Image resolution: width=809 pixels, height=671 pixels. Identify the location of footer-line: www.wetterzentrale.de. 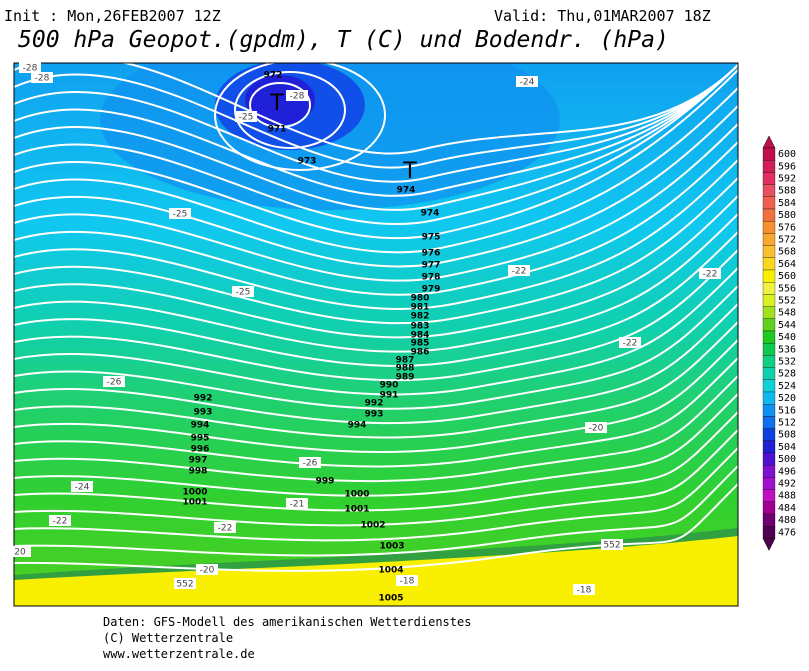
(179, 654).